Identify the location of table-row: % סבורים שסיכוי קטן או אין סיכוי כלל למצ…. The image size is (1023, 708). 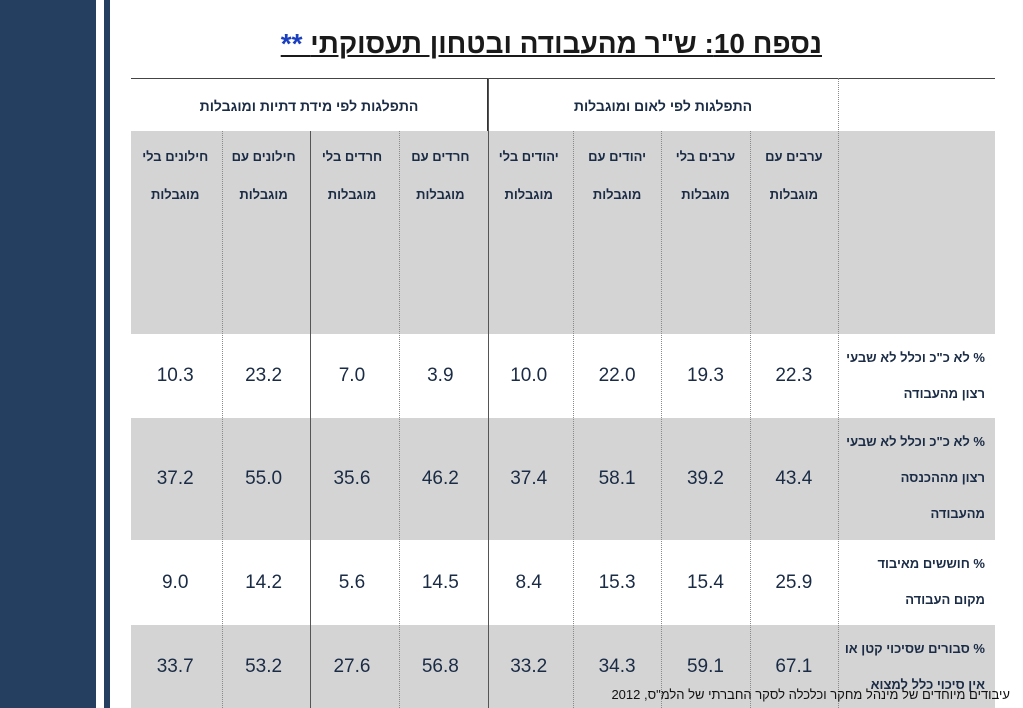
(563, 666).